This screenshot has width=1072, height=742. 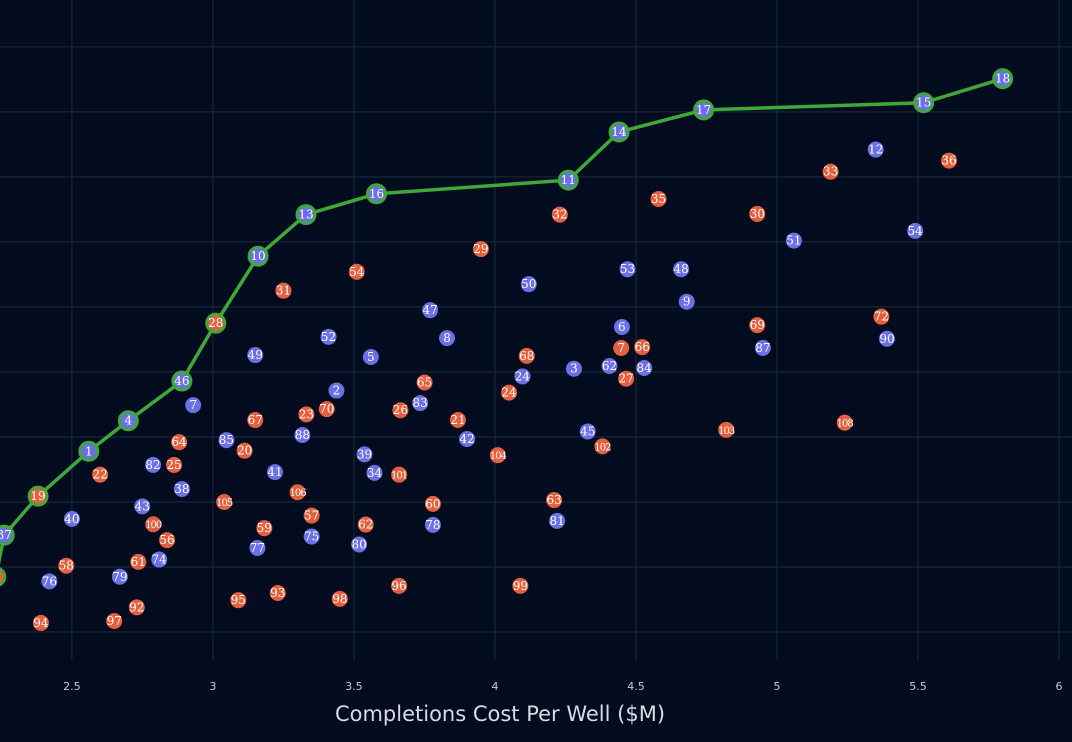 I want to click on scatter-point-orange-label: 64, so click(x=179, y=442).